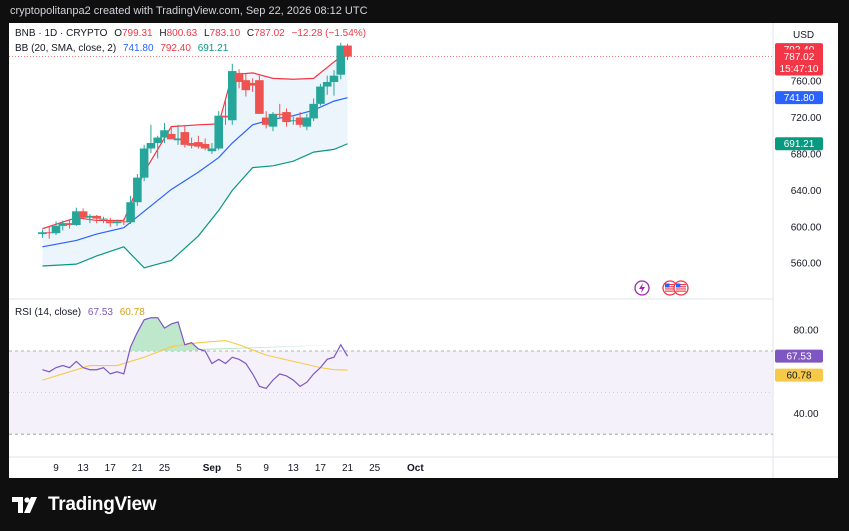 The height and width of the screenshot is (531, 849). I want to click on rsi-tick-label: 80.00, so click(805, 331).